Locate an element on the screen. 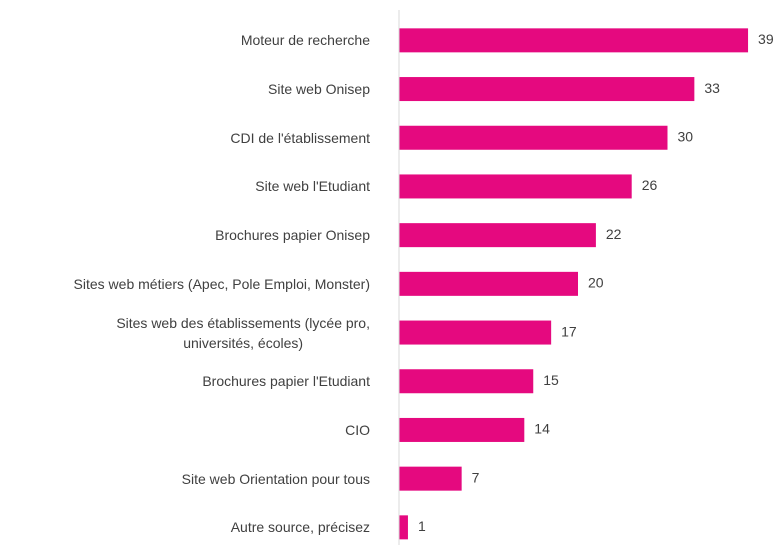  category-label: CIO is located at coordinates (357, 429).